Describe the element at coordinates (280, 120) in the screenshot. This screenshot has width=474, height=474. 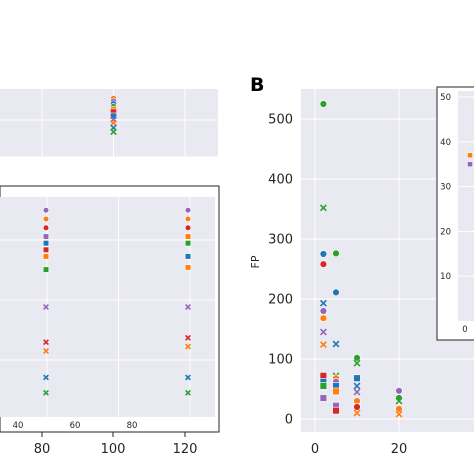
I see `panel-b-y-tick-label: 500` at that location.